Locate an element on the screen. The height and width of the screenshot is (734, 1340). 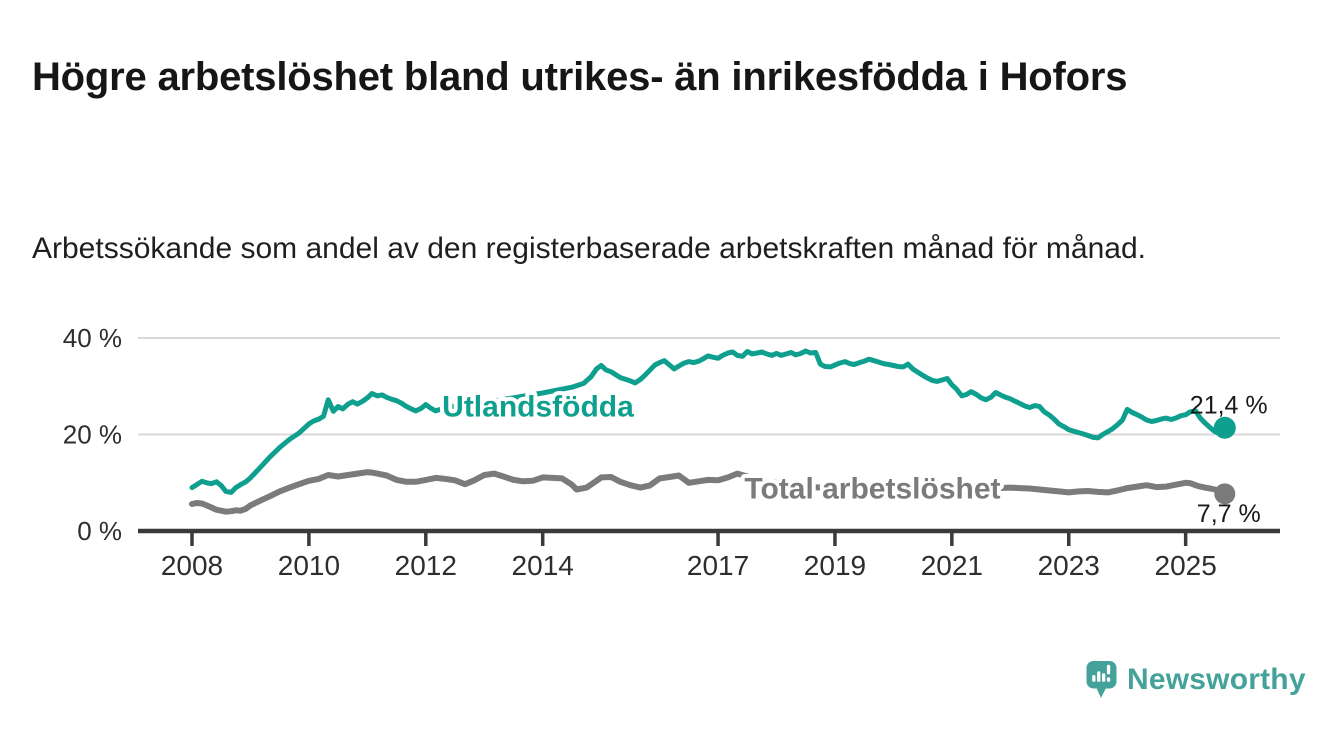
x-axis-label-2021: 2021 is located at coordinates (952, 565).